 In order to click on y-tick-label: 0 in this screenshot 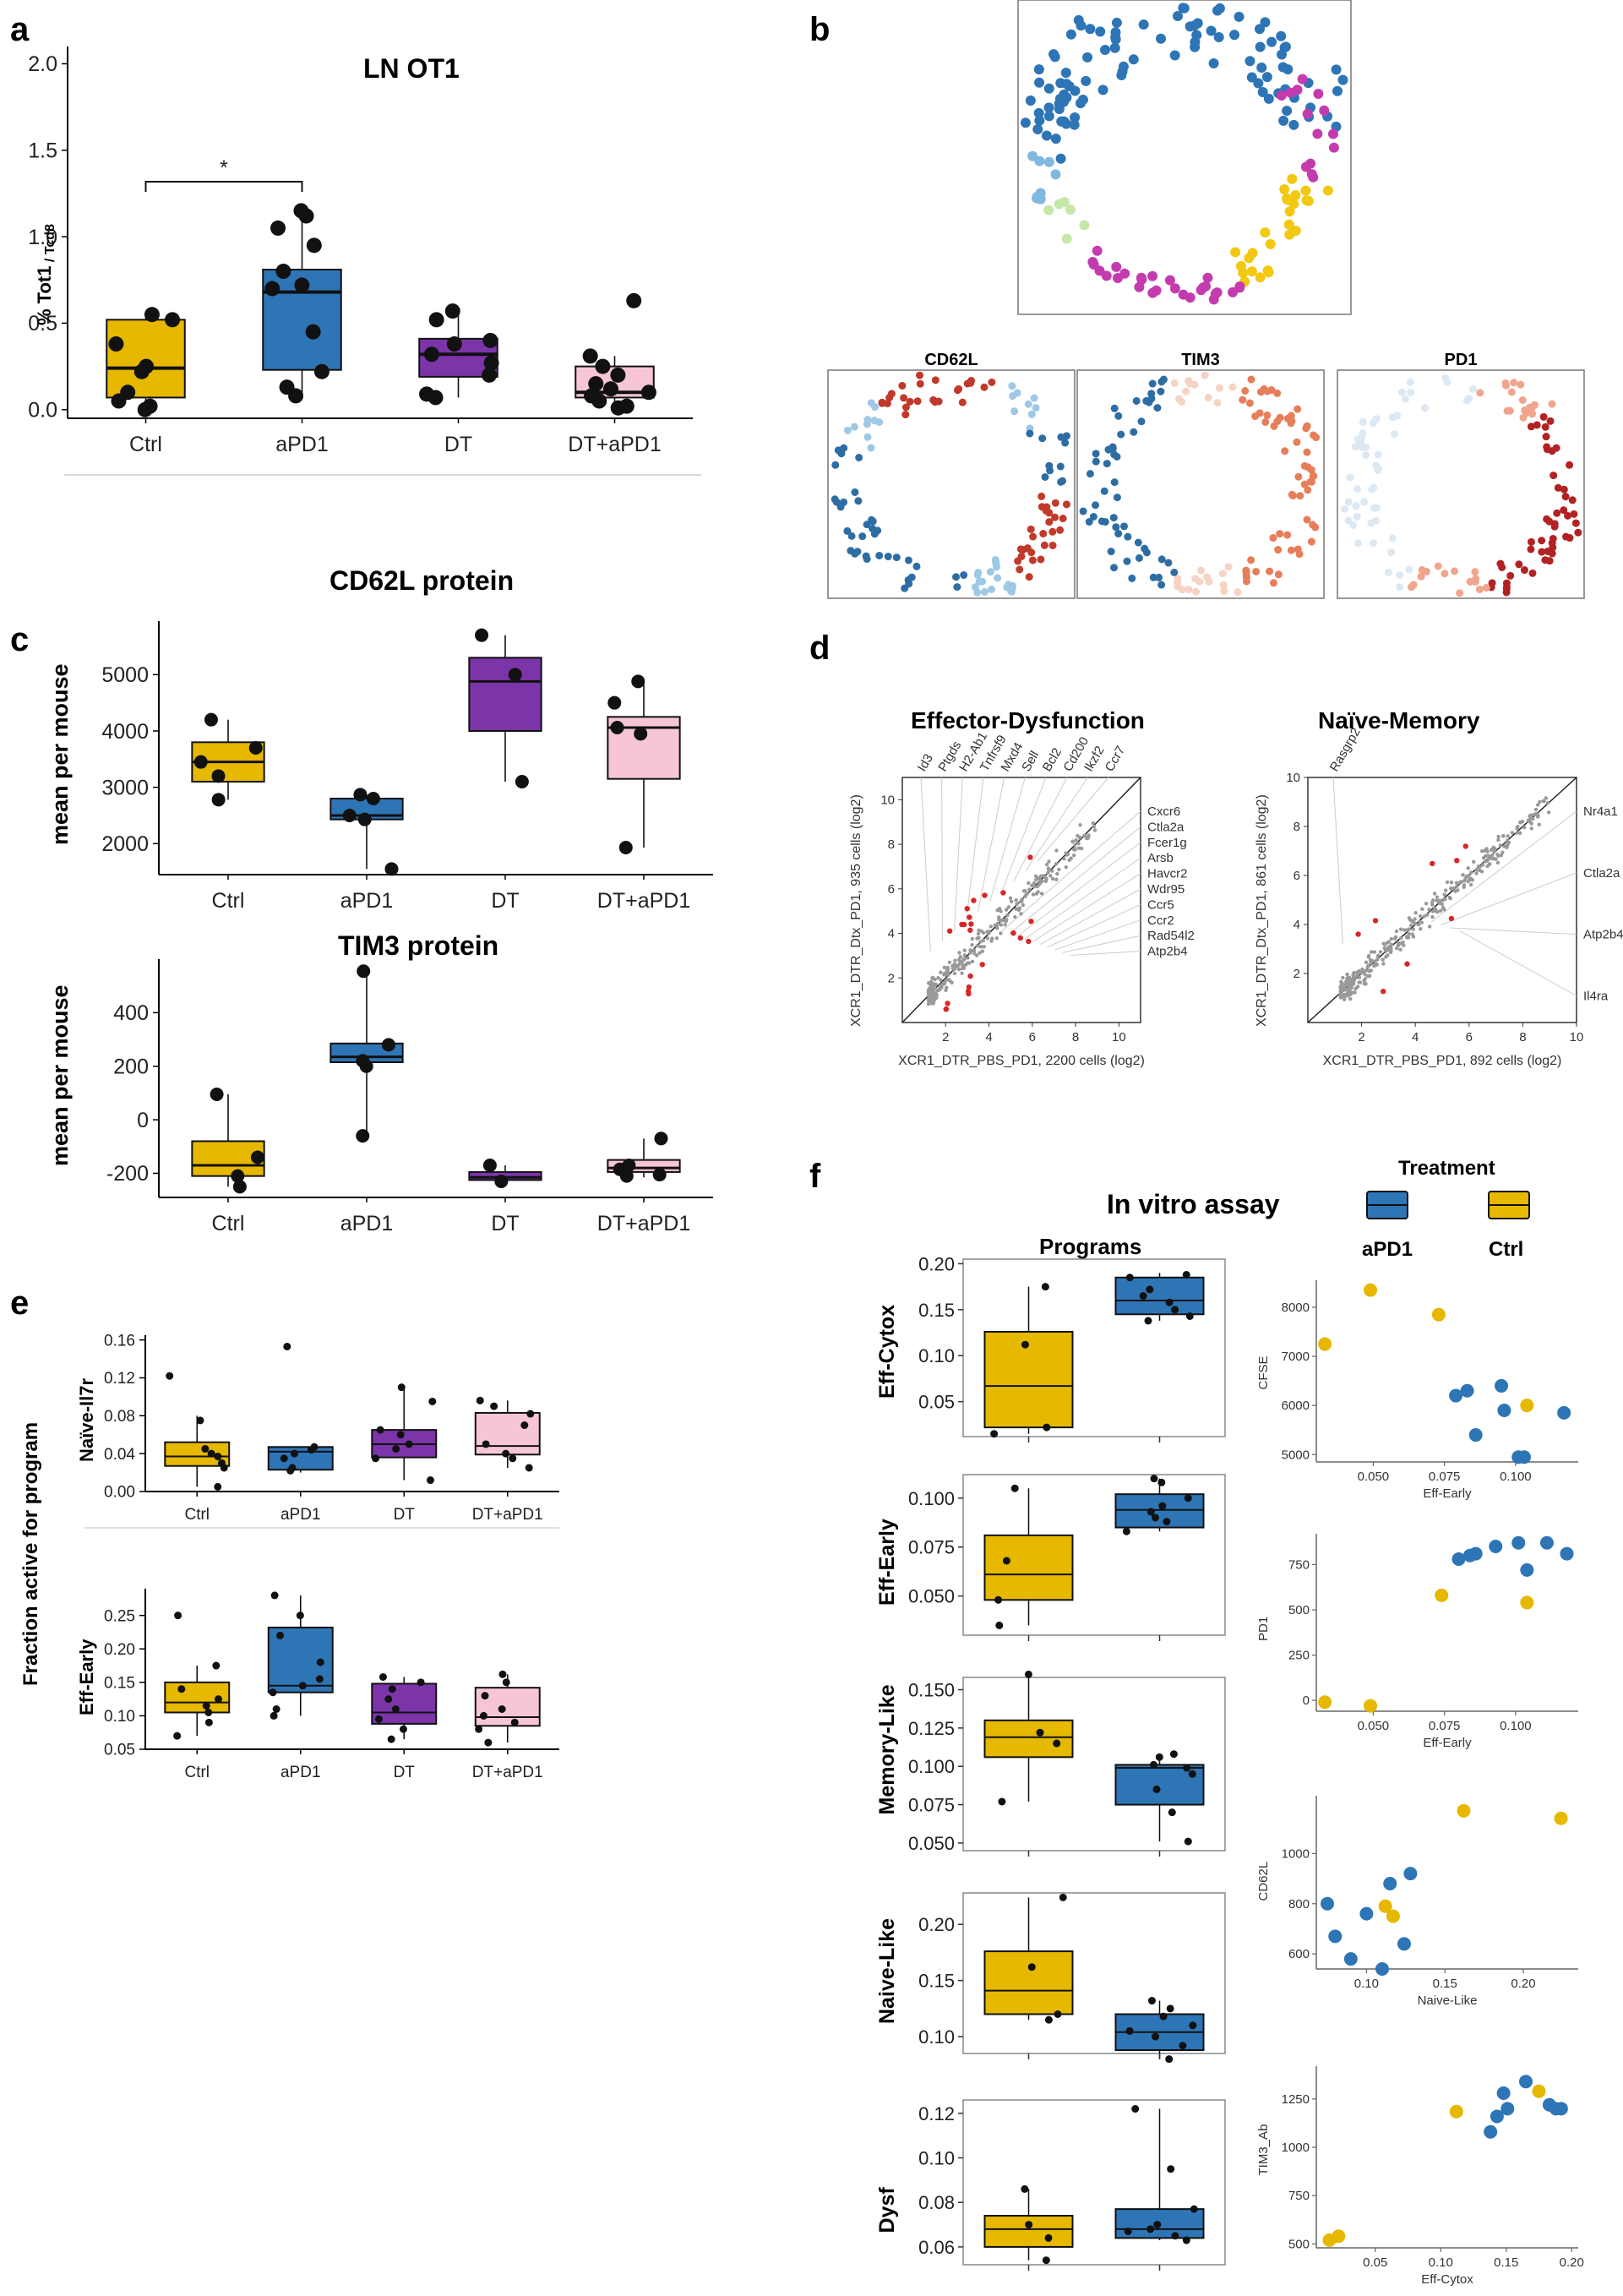, I will do `click(1306, 1700)`.